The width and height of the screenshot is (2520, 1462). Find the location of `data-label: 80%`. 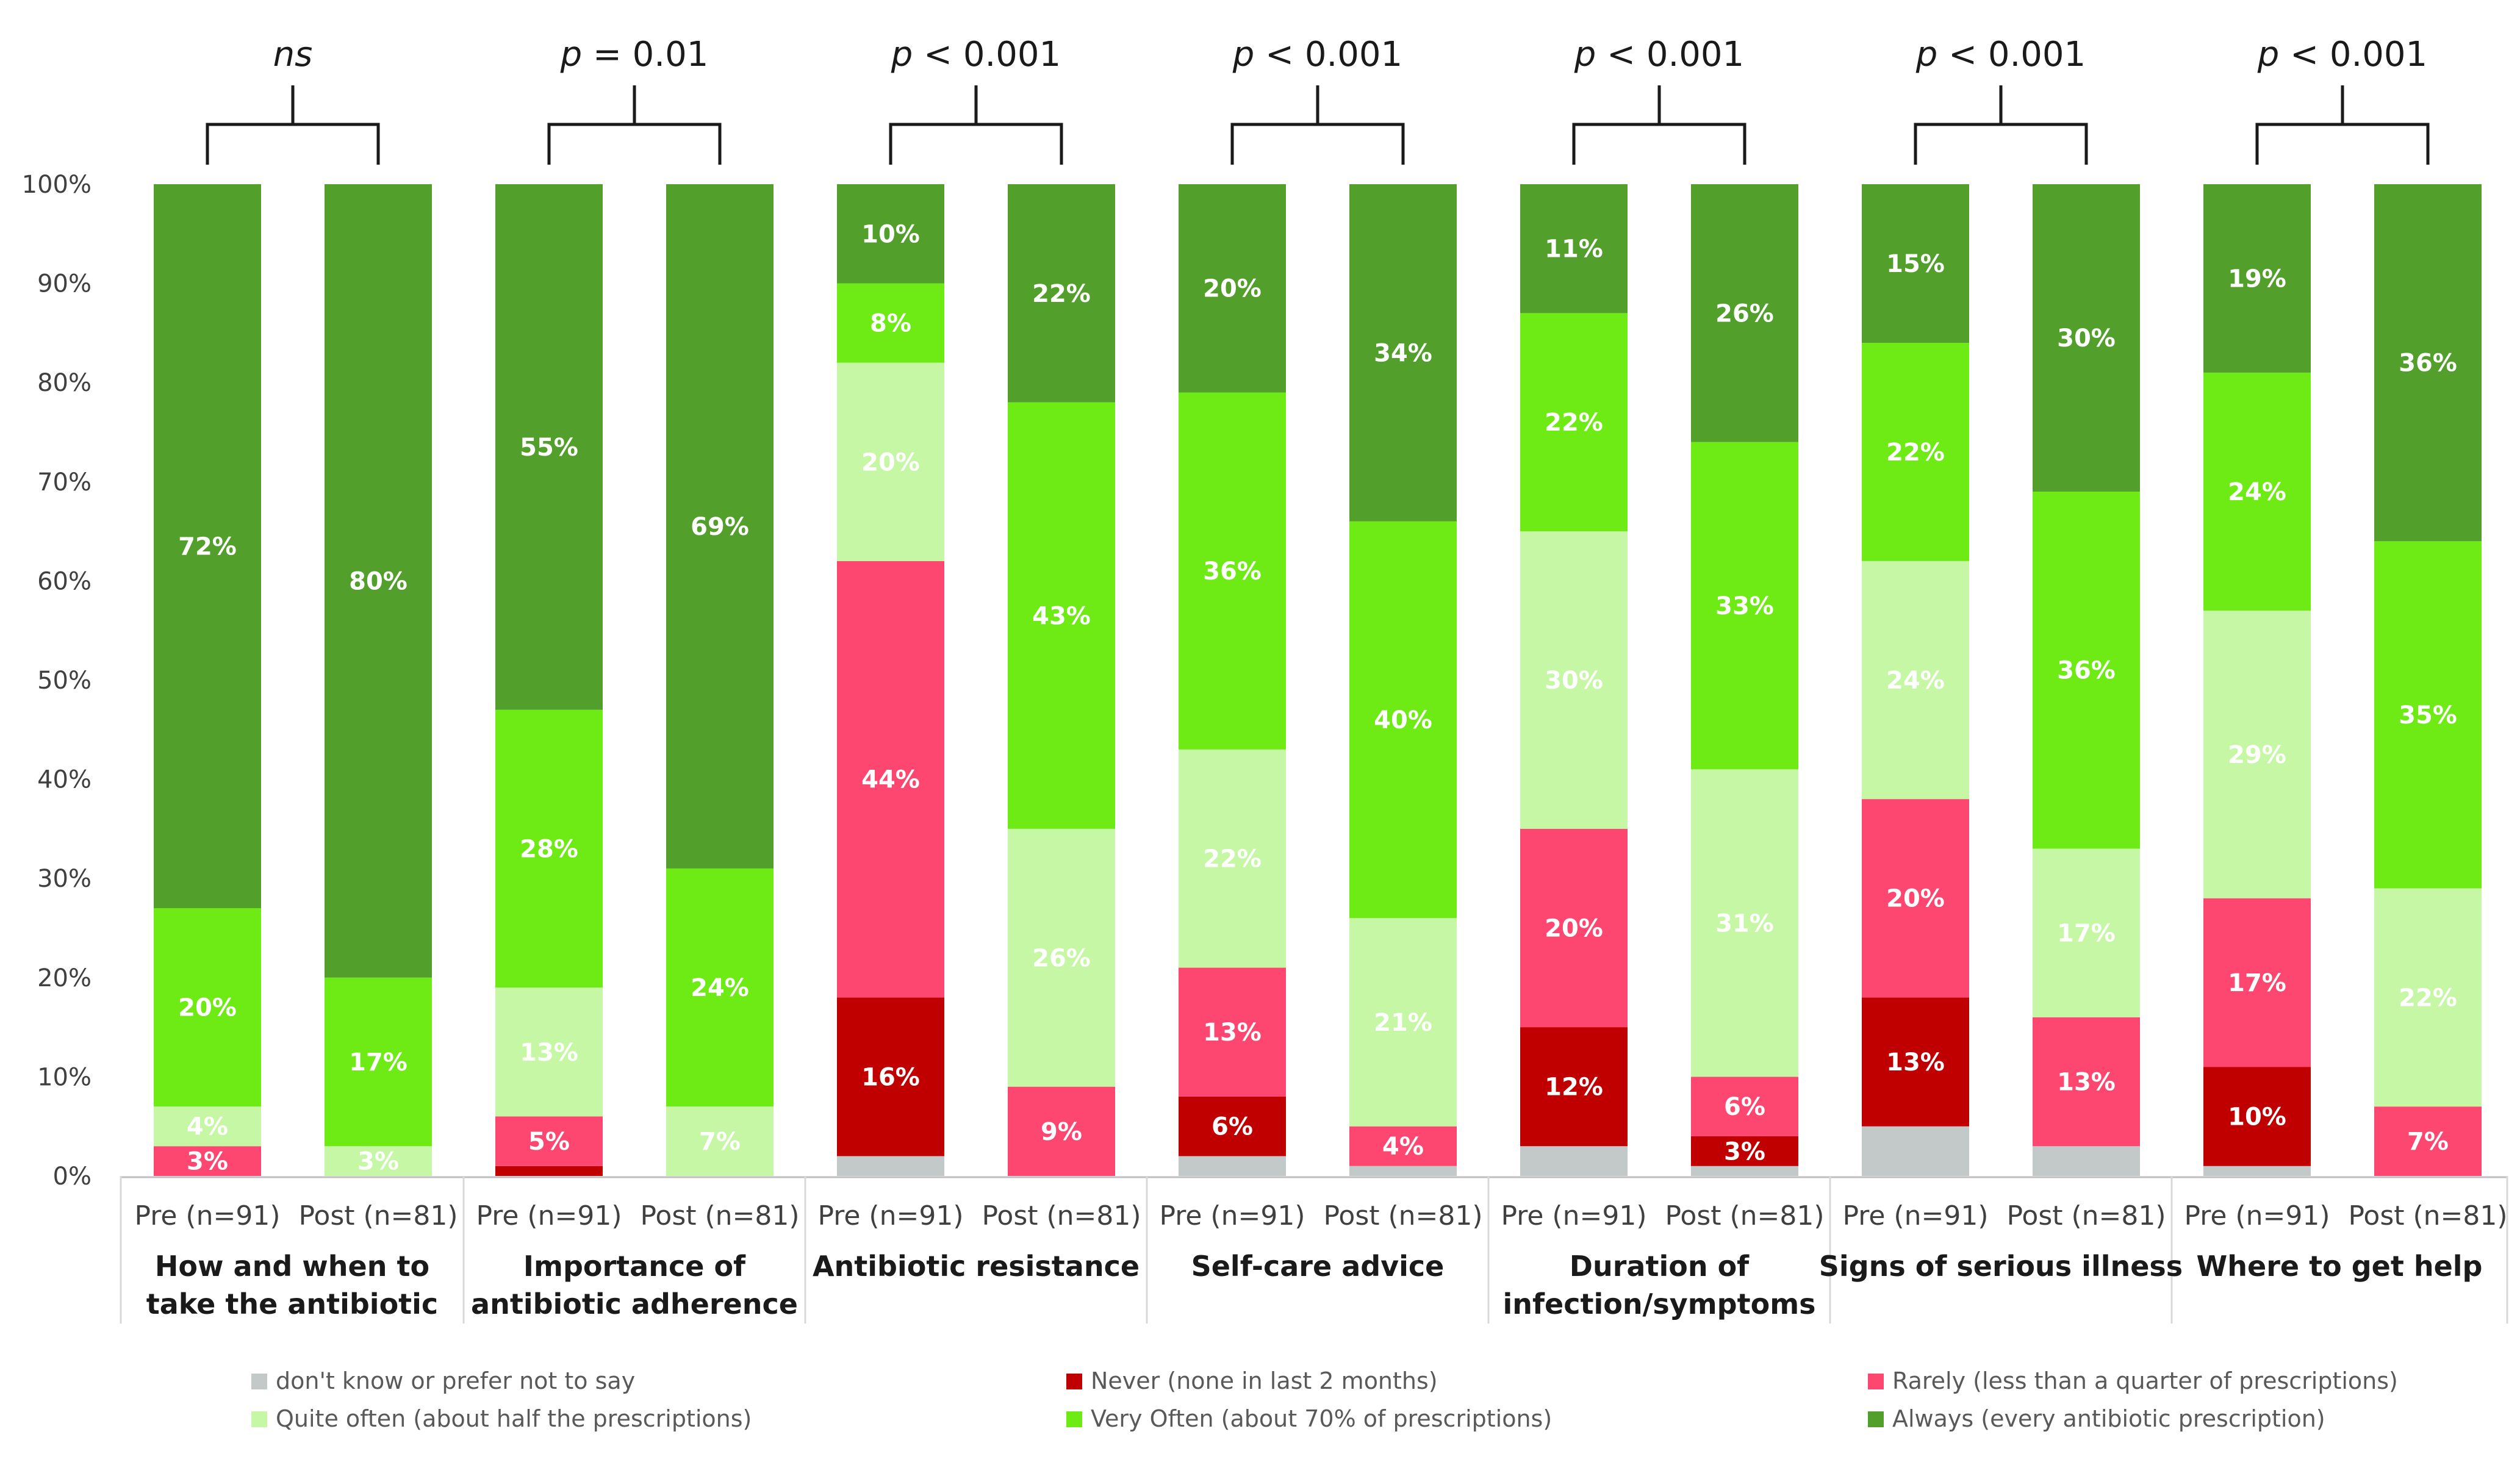

data-label: 80% is located at coordinates (378, 581).